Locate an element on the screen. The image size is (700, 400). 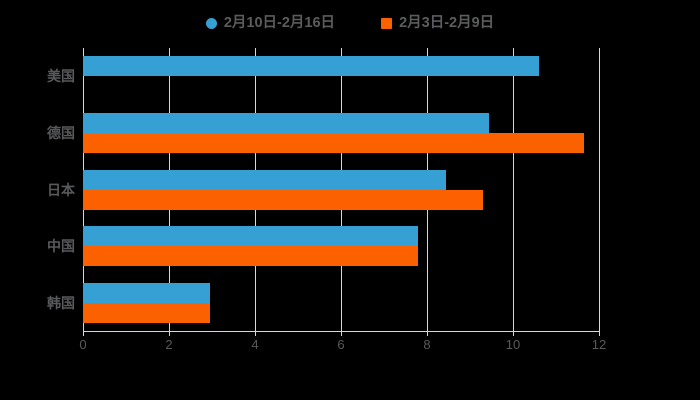
y-axis-category-label-4: 韩国 is located at coordinates (61, 302).